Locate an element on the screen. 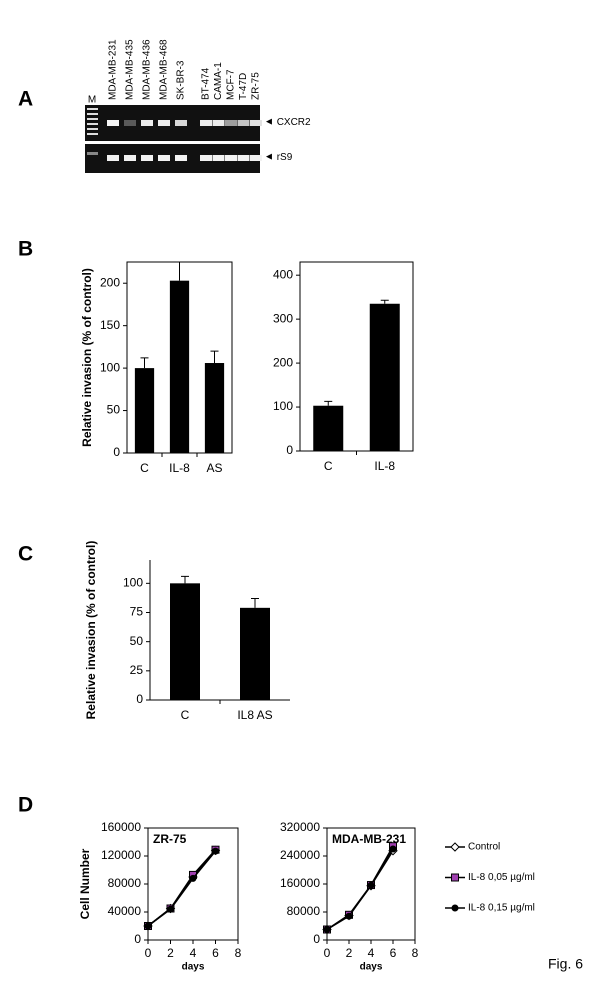  y-tick-label: 80000 is located at coordinates (304, 911).